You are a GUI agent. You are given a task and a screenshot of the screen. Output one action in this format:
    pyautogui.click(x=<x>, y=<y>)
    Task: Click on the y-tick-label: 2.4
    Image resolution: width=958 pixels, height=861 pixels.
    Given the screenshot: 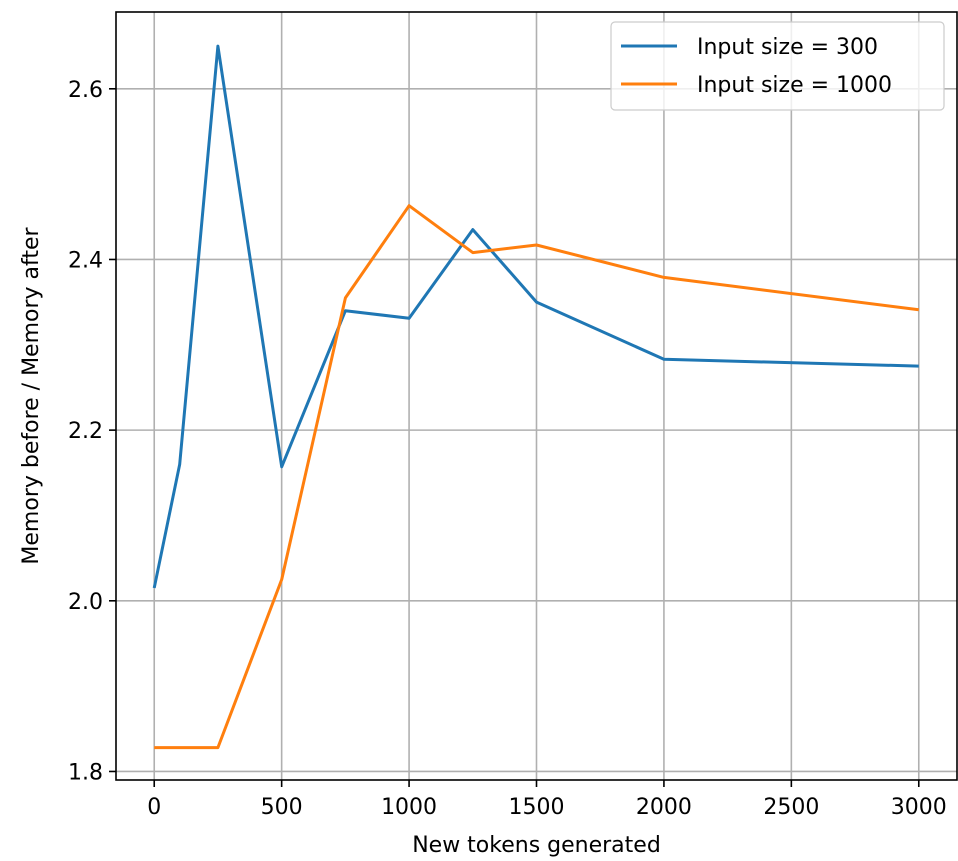 What is the action you would take?
    pyautogui.click(x=85, y=260)
    